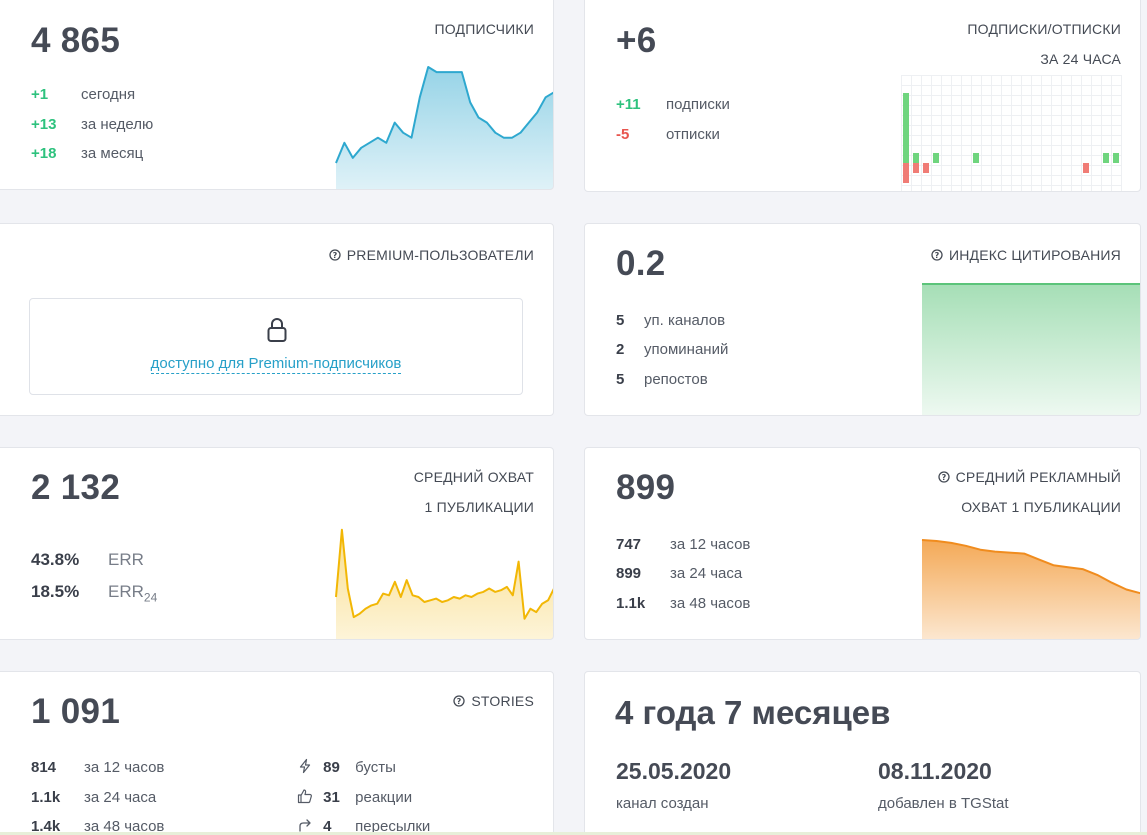 The image size is (1147, 835). Describe the element at coordinates (277, 330) in the screenshot. I see `lock-icon` at that location.